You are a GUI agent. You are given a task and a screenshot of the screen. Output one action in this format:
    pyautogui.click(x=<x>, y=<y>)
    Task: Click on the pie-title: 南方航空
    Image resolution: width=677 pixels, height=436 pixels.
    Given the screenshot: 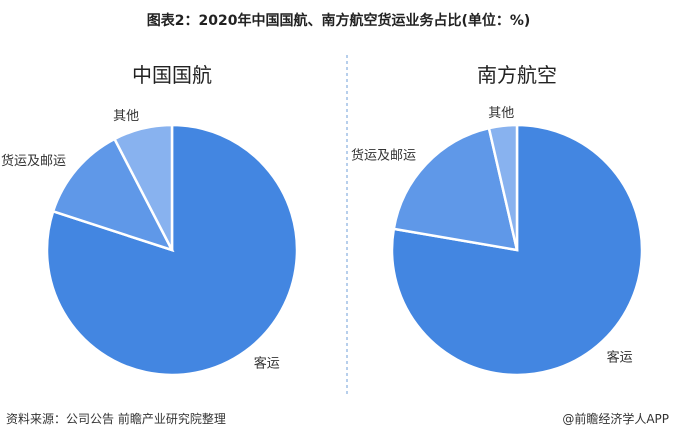 What is the action you would take?
    pyautogui.click(x=517, y=75)
    